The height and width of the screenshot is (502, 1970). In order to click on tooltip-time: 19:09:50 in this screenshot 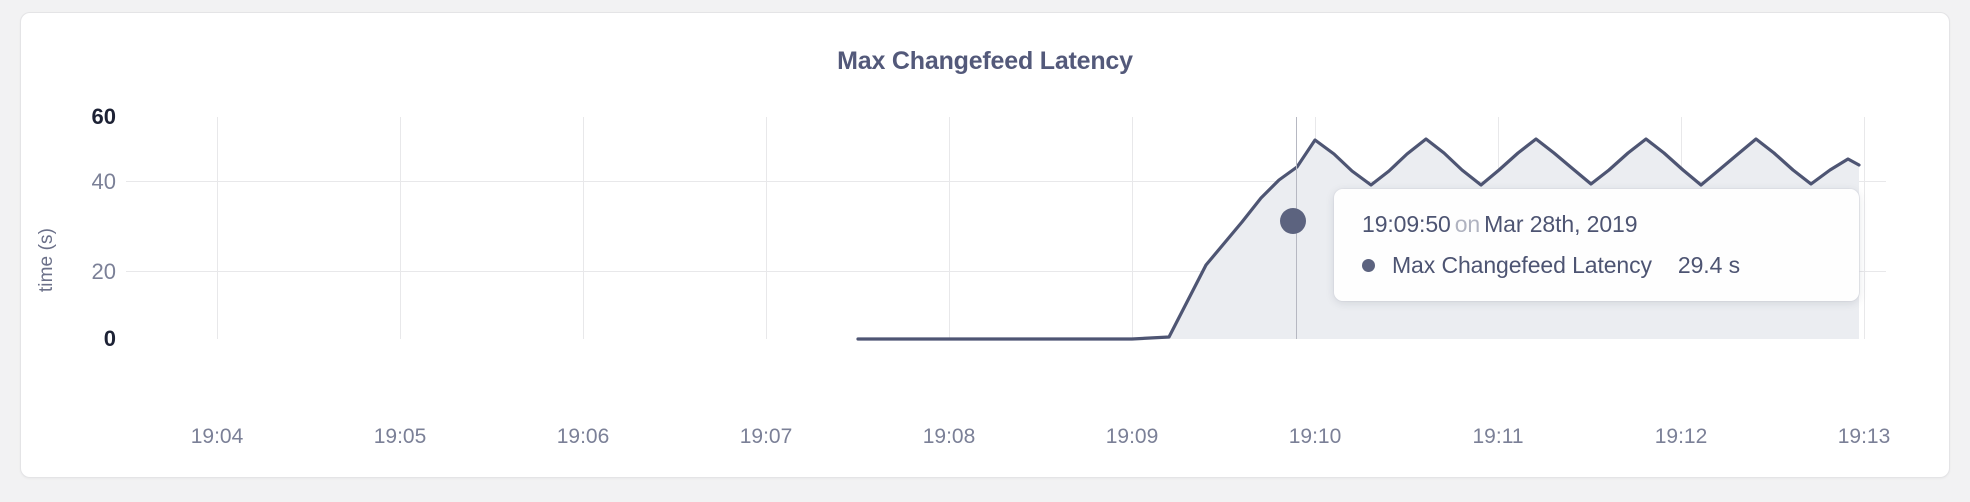, I will do `click(1406, 224)`.